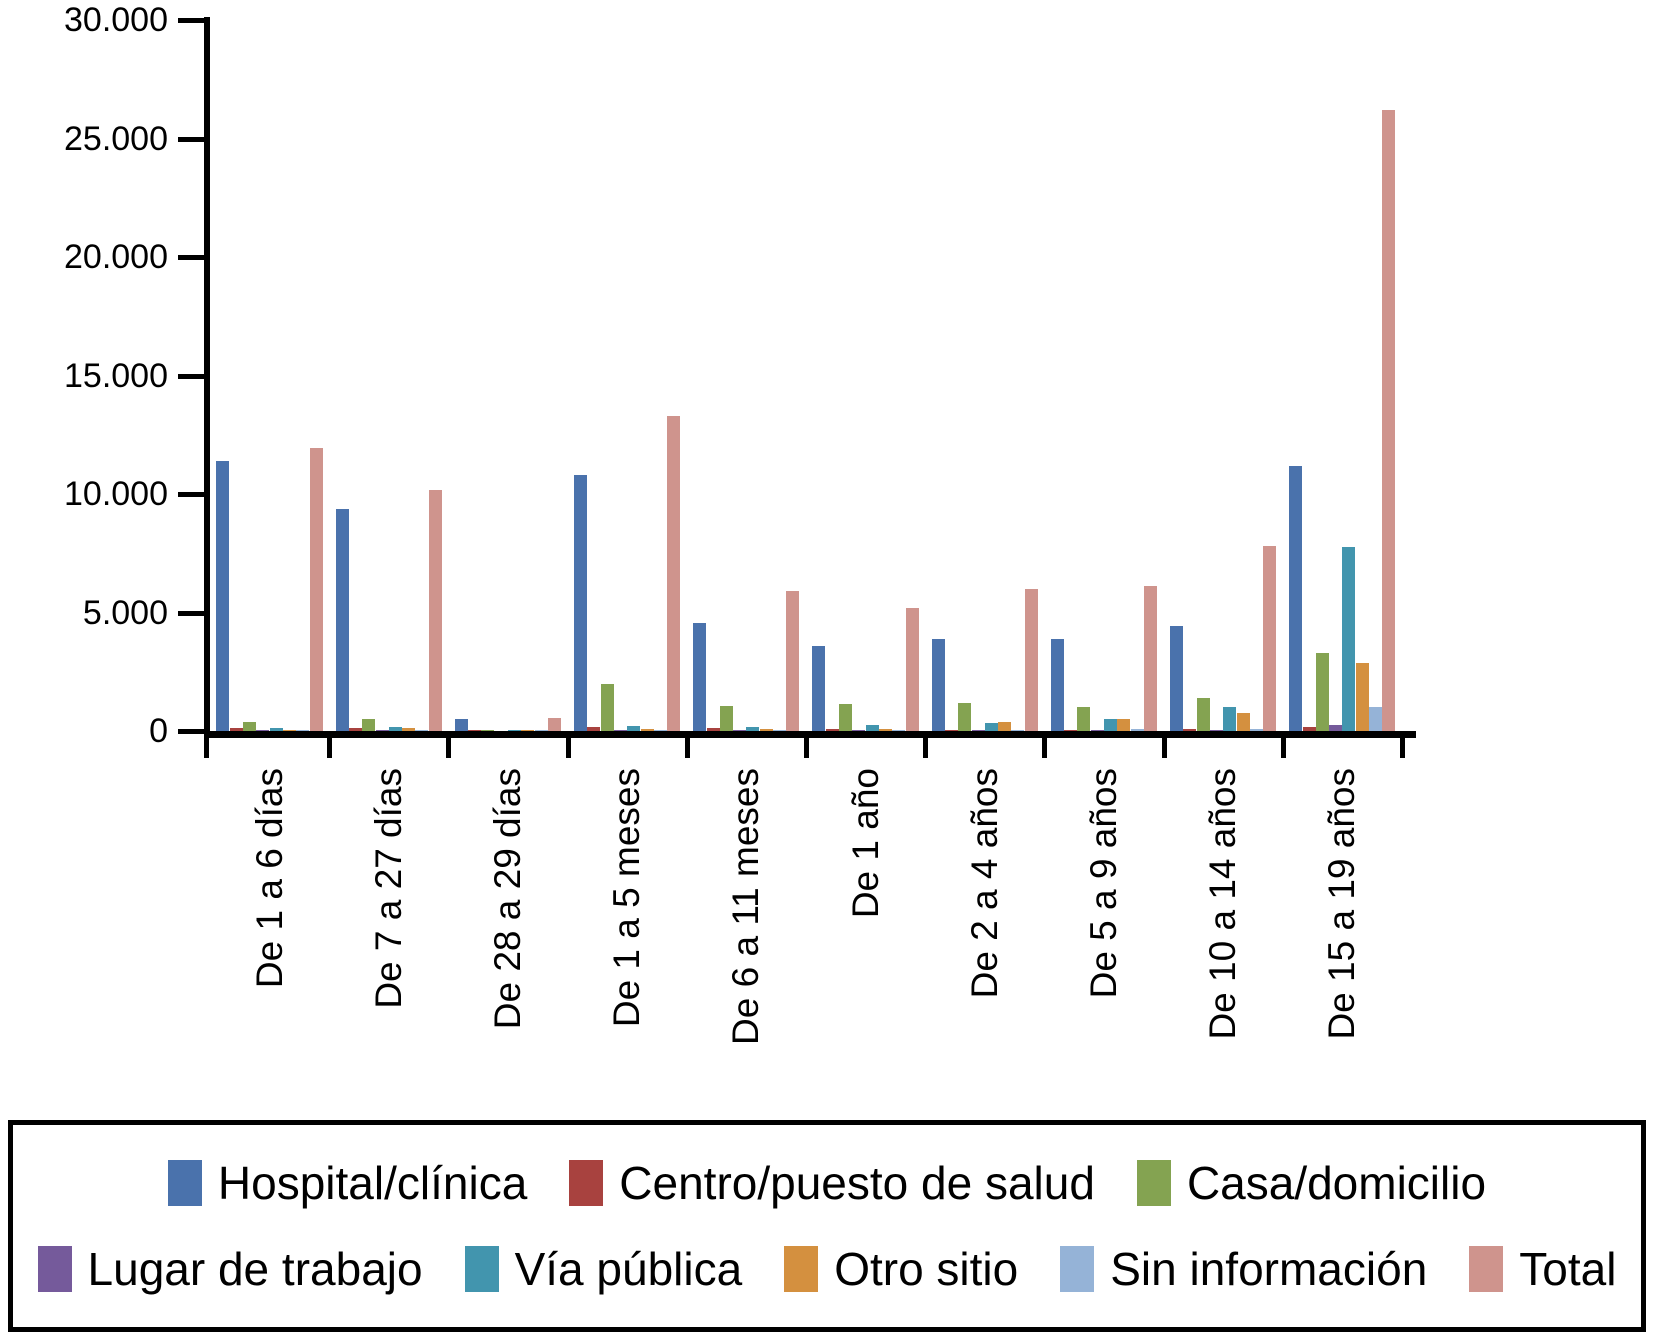 The image size is (1654, 1340). What do you see at coordinates (1243, 1269) in the screenshot?
I see `legend-item: Sin información` at bounding box center [1243, 1269].